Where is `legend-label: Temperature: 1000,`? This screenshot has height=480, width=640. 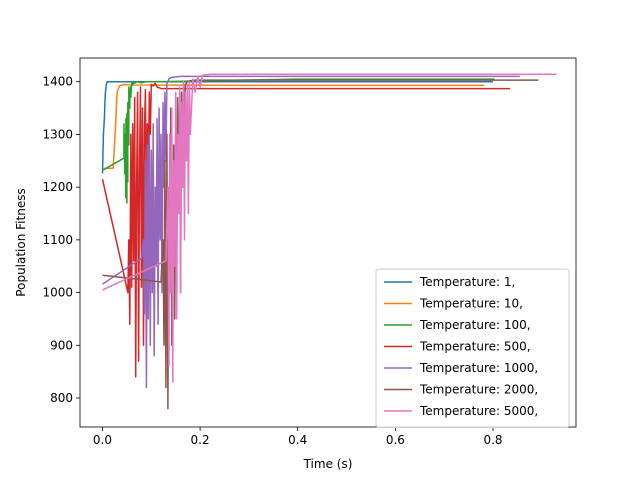
legend-label: Temperature: 1000, is located at coordinates (478, 368).